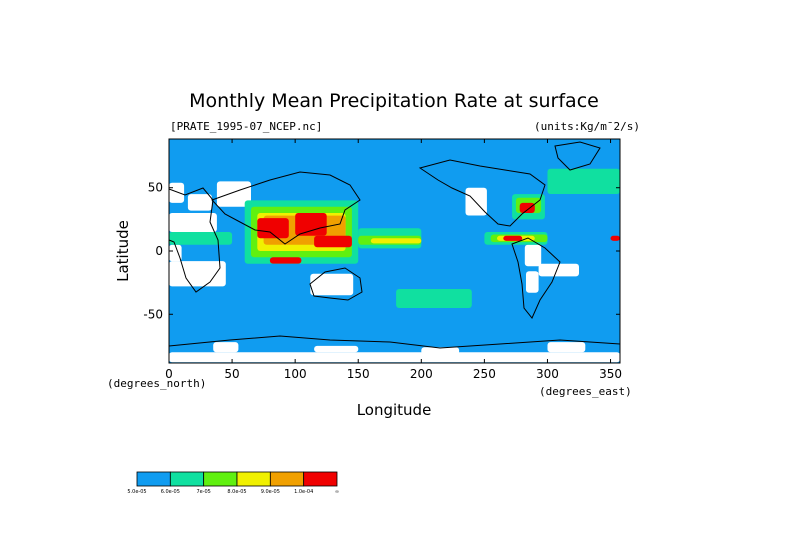 This screenshot has height=558, width=789. I want to click on x-tick-label-350: 350, so click(610, 374).